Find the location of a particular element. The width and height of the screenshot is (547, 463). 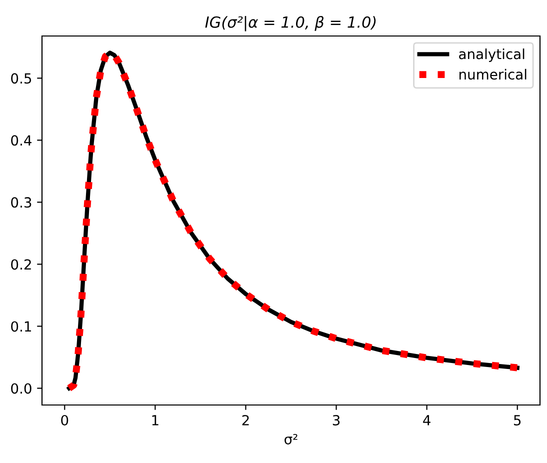

x-tick-label: 4 is located at coordinates (426, 420).